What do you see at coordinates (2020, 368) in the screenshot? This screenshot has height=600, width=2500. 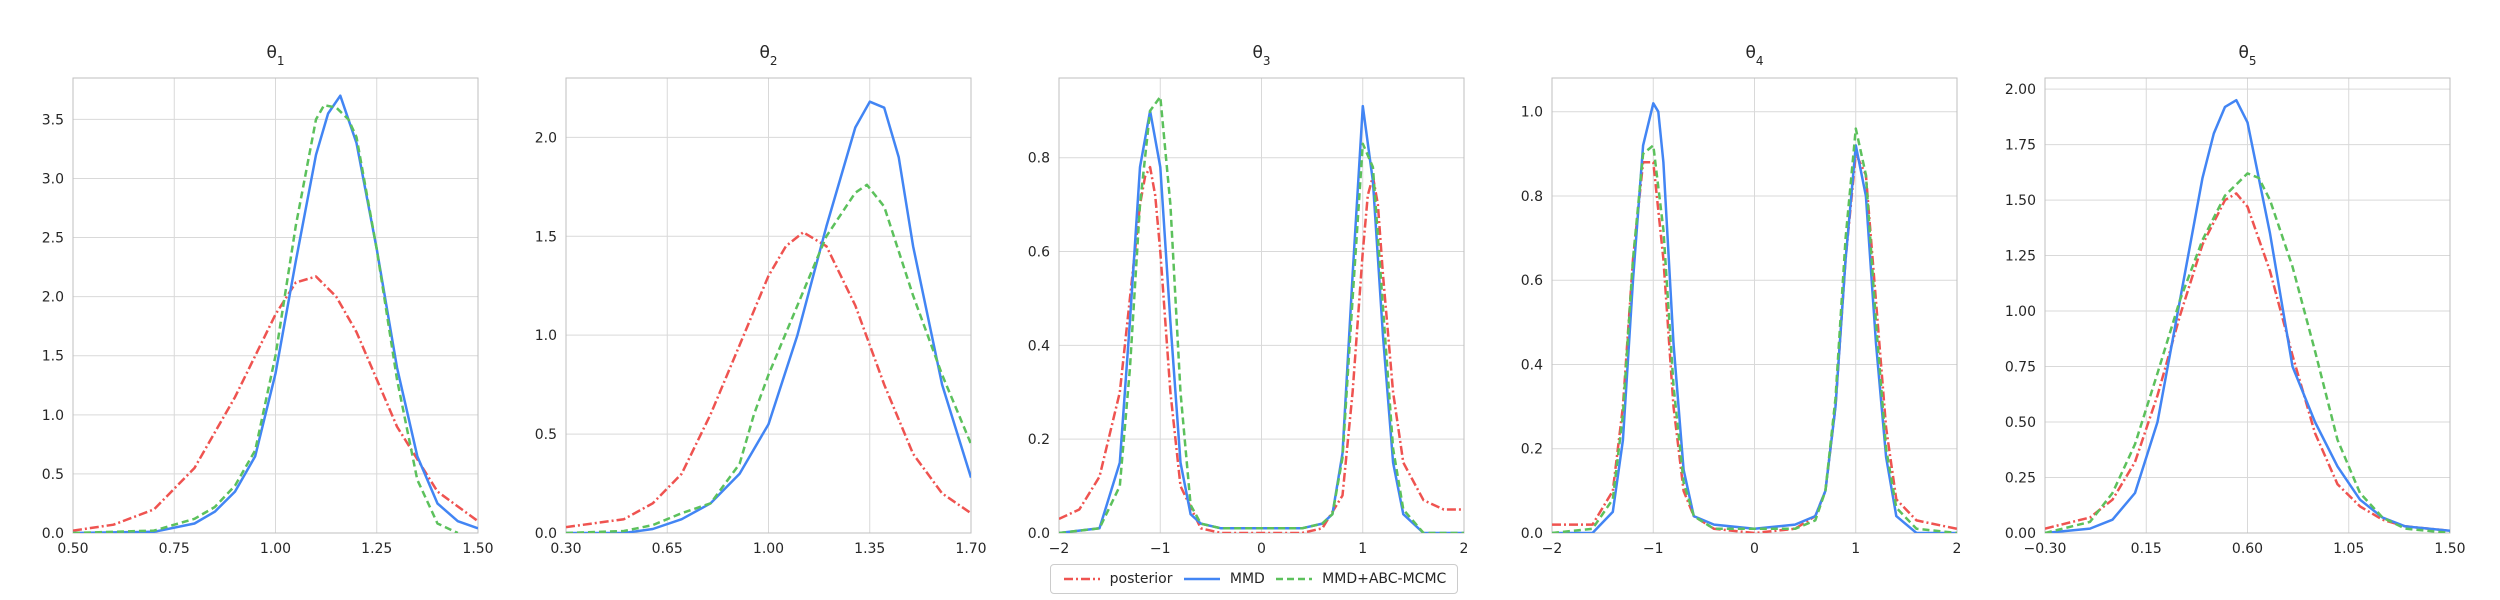 I see `y-tick-label: 0.75` at bounding box center [2020, 368].